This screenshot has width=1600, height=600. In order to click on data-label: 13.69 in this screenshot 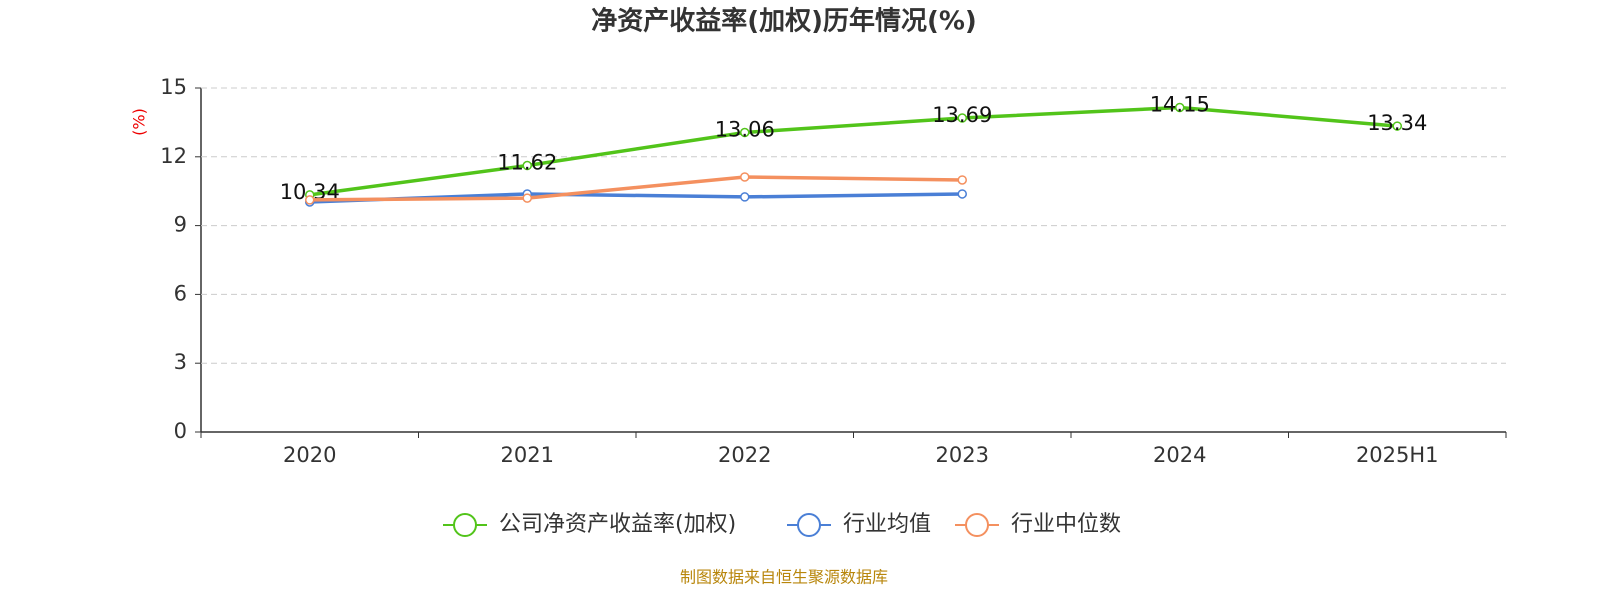, I will do `click(962, 115)`.